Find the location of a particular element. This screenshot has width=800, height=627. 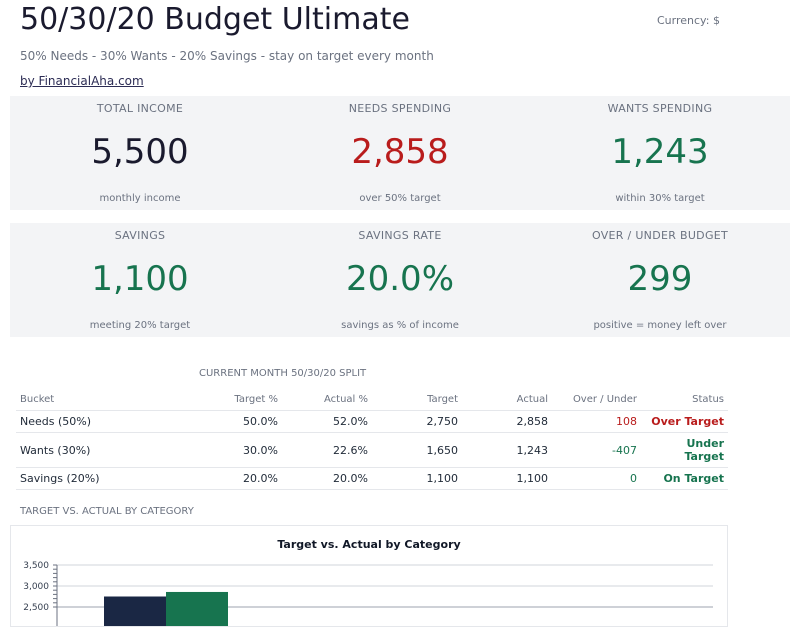

kpi-label: SAVINGS RATE is located at coordinates (400, 235).